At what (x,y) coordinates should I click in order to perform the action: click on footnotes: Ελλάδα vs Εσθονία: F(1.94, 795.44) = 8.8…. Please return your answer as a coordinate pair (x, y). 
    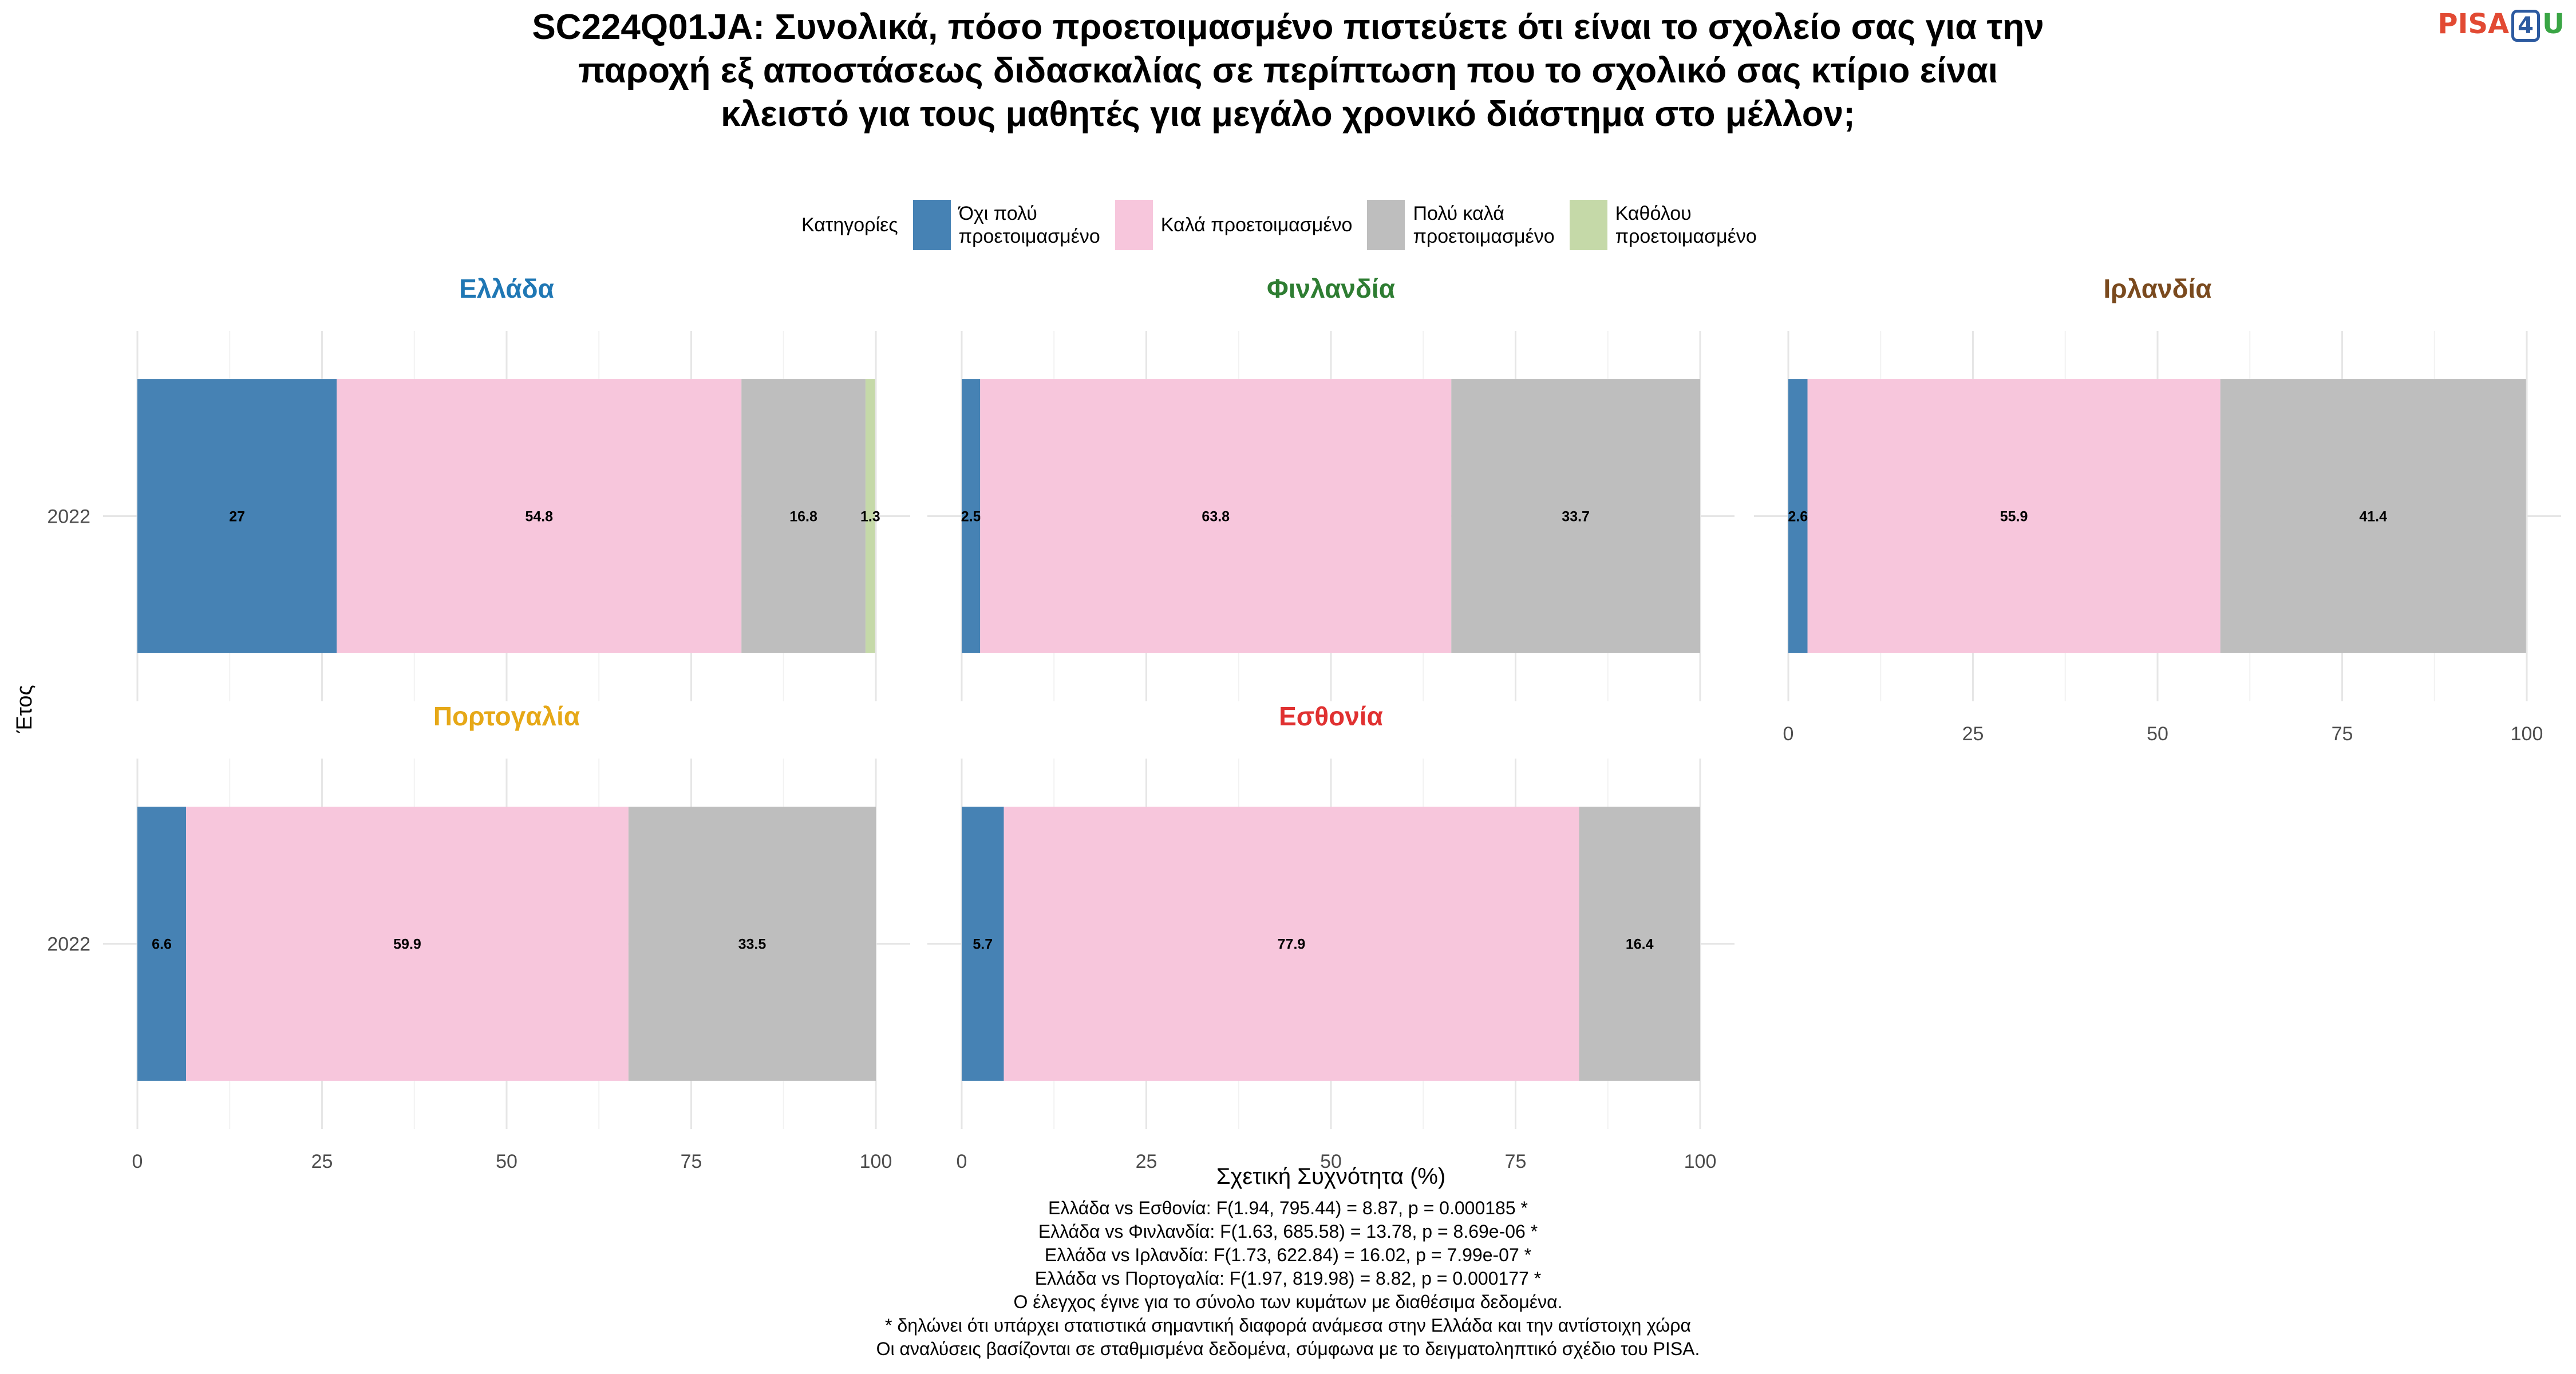
    Looking at the image, I should click on (1288, 1279).